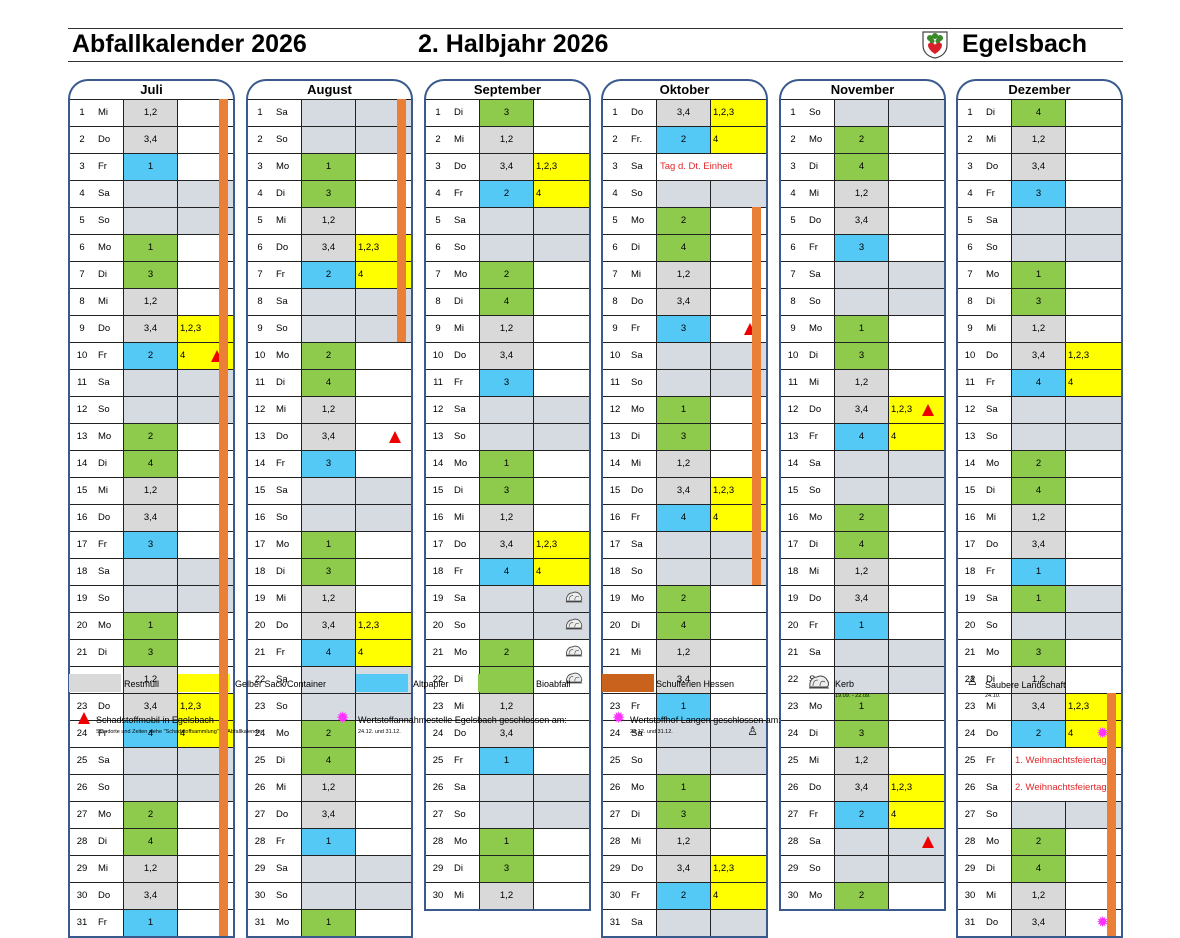 This screenshot has height=938, width=1180. What do you see at coordinates (151, 274) in the screenshot?
I see `day-row: 7 Di 3` at bounding box center [151, 274].